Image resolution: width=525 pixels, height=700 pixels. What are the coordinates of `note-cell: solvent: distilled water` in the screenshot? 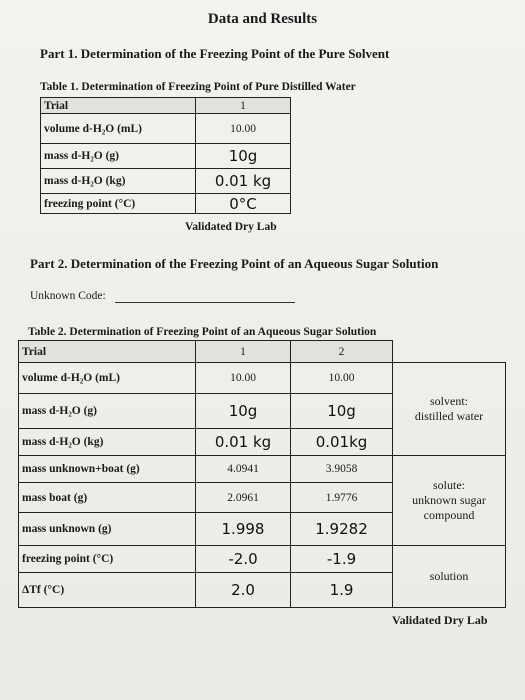 It's located at (449, 409).